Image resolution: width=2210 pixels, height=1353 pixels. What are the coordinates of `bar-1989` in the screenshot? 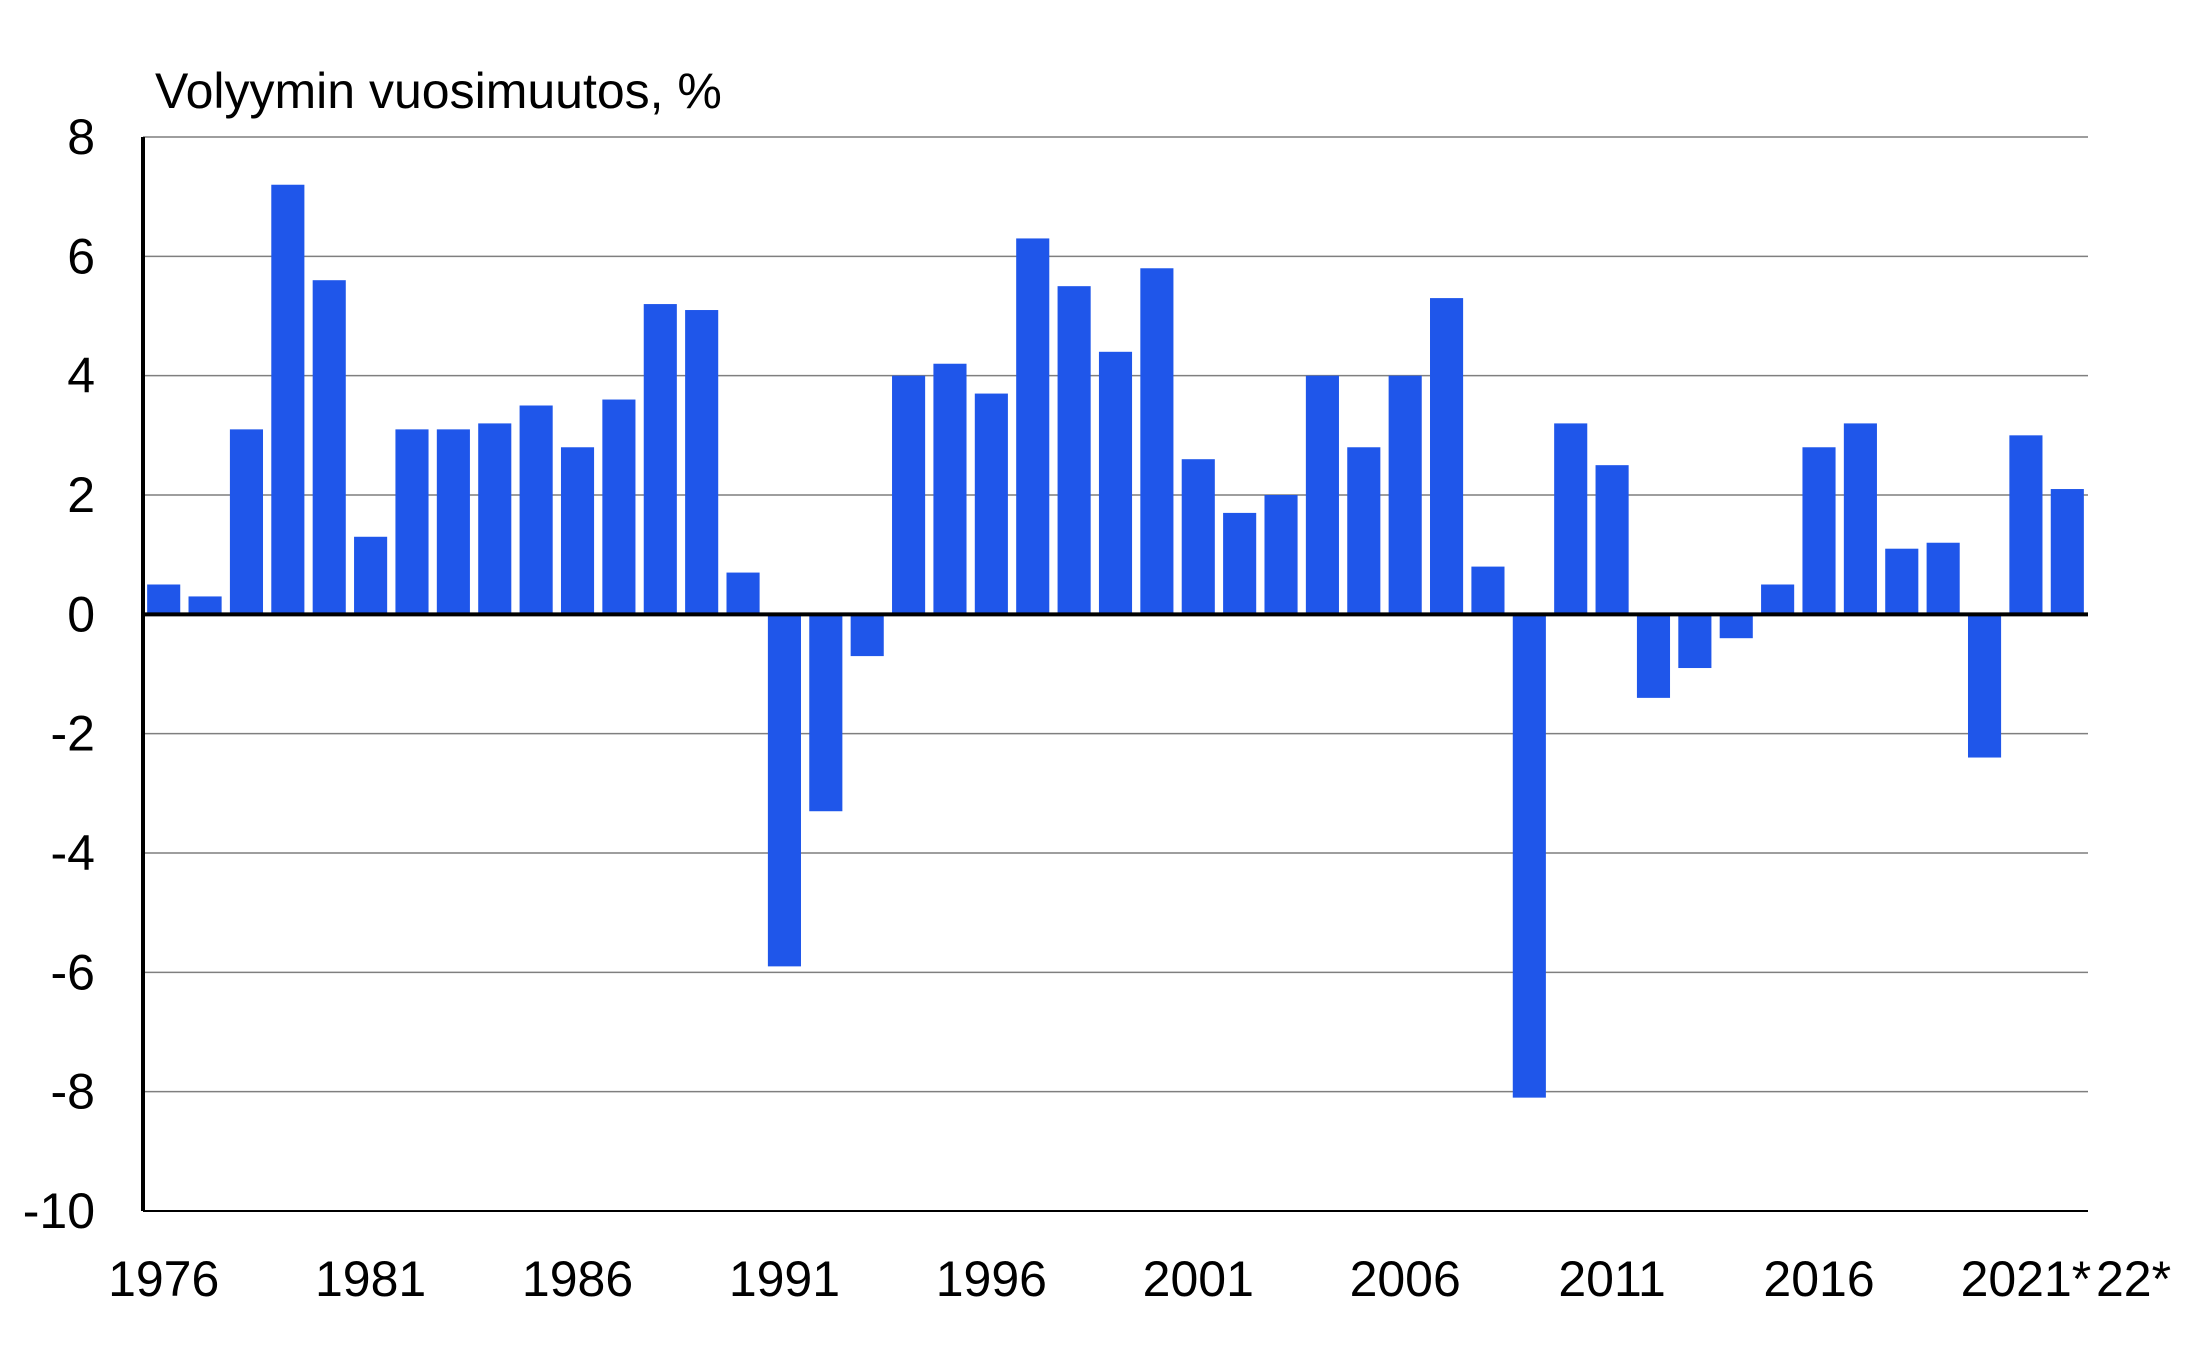 It's located at (702, 462).